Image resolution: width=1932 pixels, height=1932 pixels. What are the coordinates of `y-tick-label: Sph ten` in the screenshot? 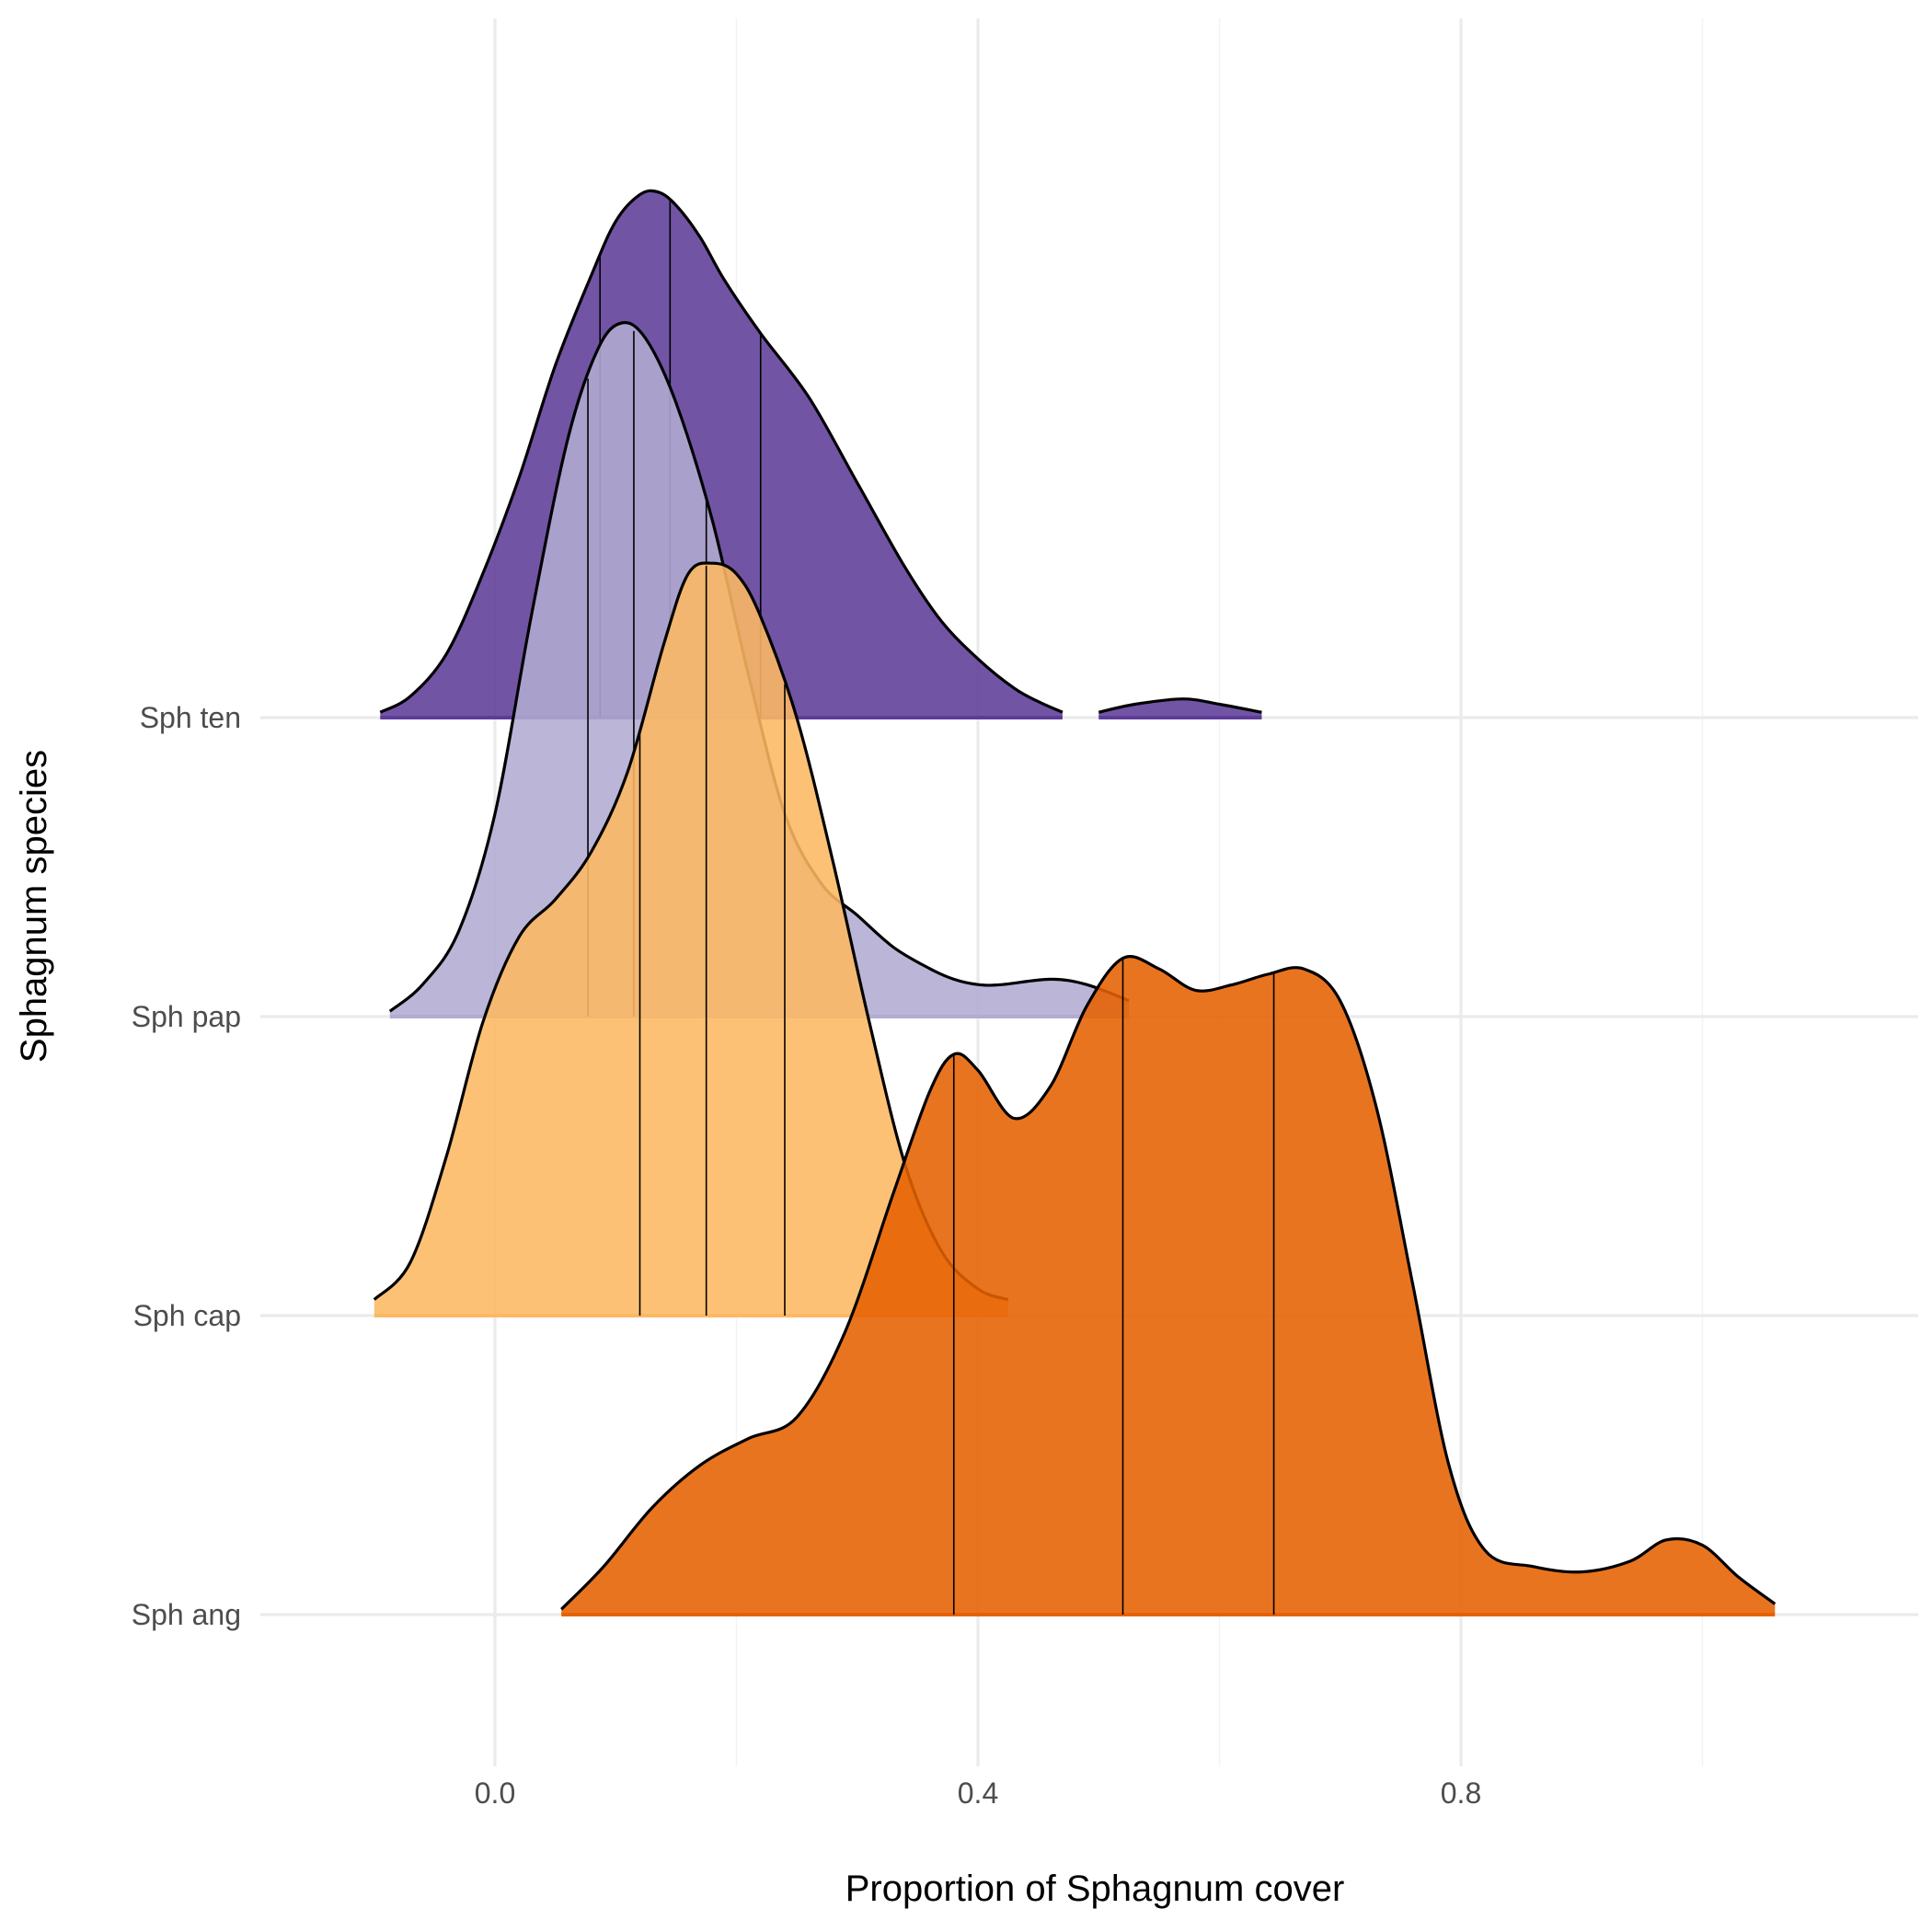 It's located at (190, 717).